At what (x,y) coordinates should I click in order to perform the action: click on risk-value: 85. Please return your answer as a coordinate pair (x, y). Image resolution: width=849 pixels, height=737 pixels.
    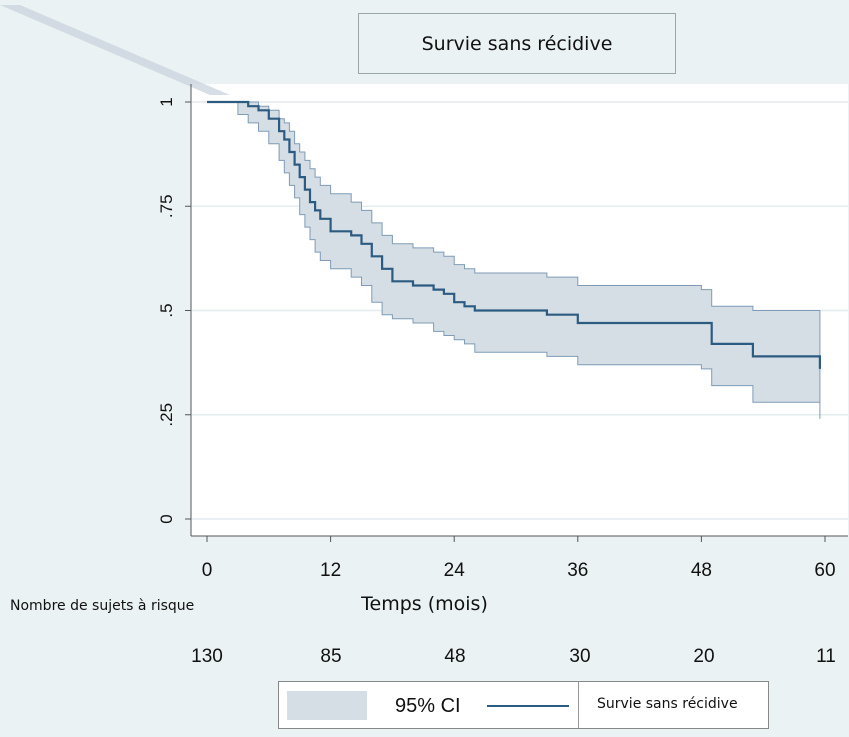
    Looking at the image, I should click on (331, 656).